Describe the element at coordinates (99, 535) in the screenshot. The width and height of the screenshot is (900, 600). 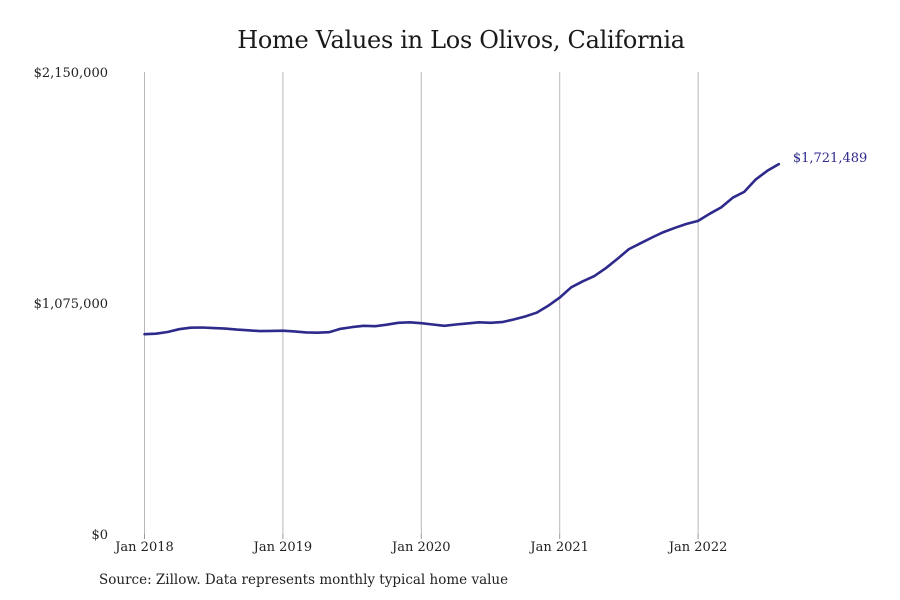
I see `y-tick-label: $0` at that location.